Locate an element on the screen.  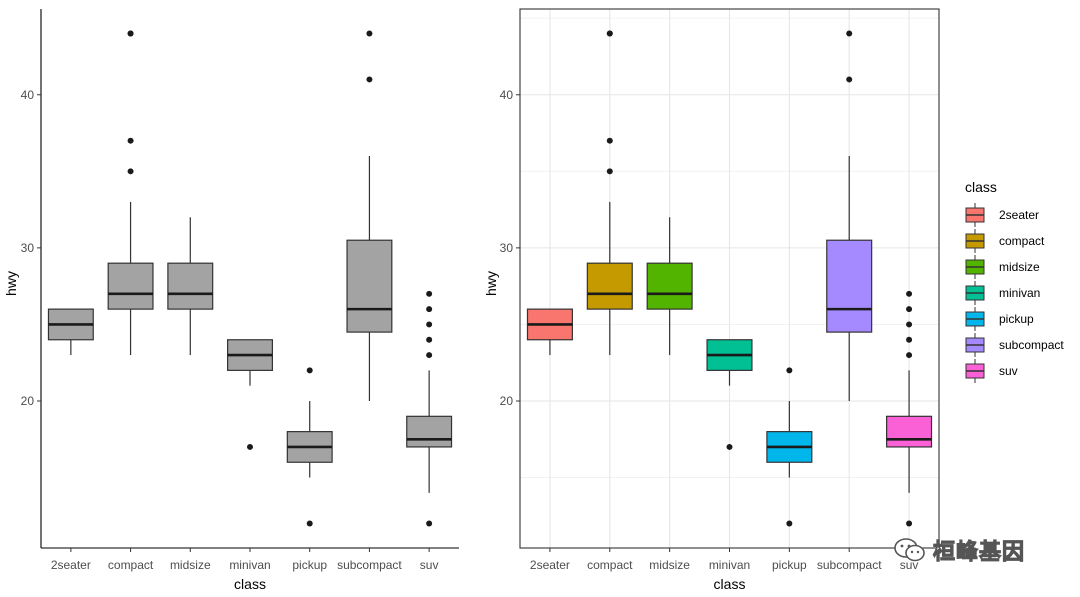
legend-label: compact is located at coordinates (1022, 241).